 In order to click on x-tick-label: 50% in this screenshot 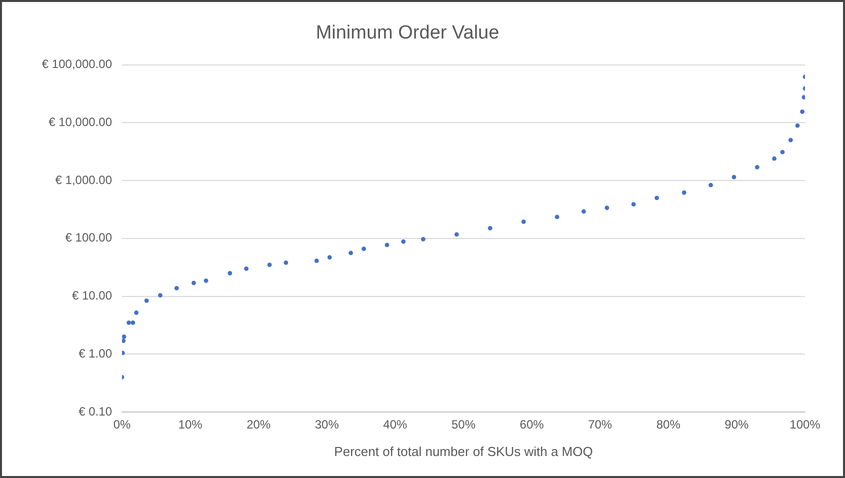, I will do `click(463, 425)`.